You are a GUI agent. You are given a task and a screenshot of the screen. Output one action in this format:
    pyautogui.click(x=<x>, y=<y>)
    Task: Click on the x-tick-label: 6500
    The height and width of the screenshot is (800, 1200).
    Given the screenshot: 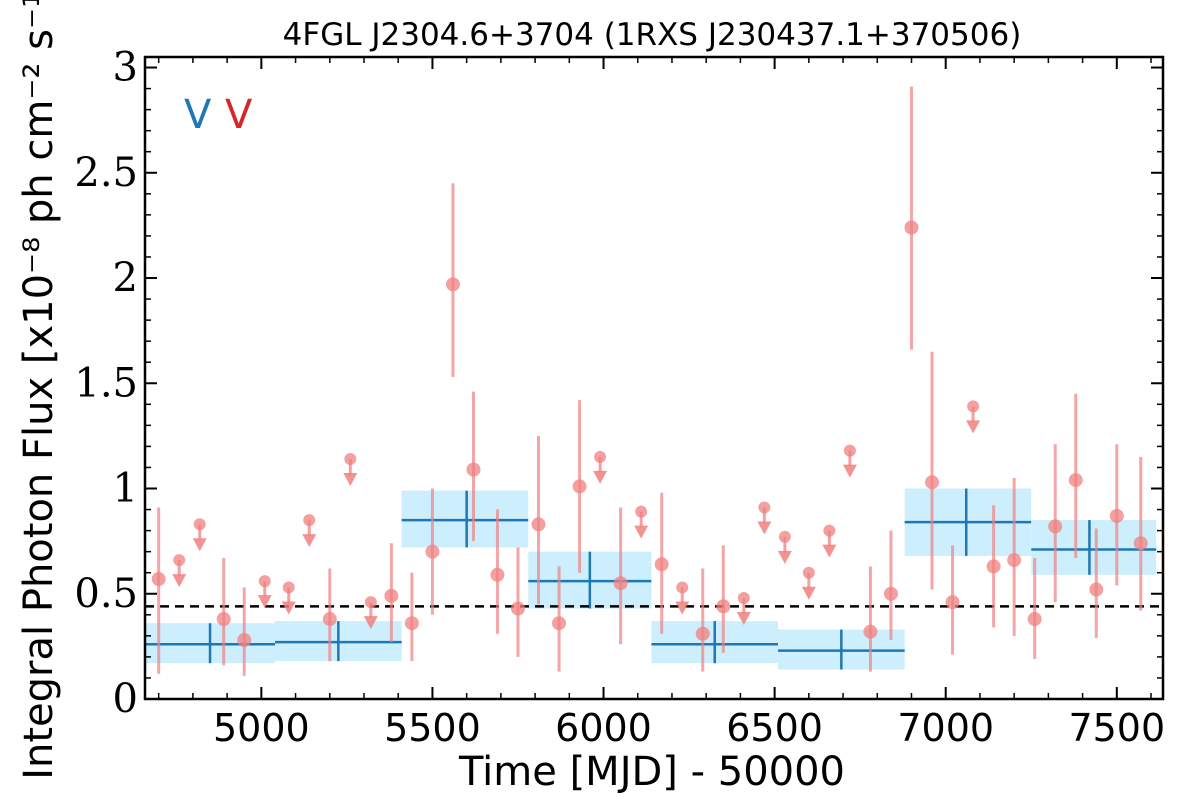 What is the action you would take?
    pyautogui.click(x=774, y=728)
    